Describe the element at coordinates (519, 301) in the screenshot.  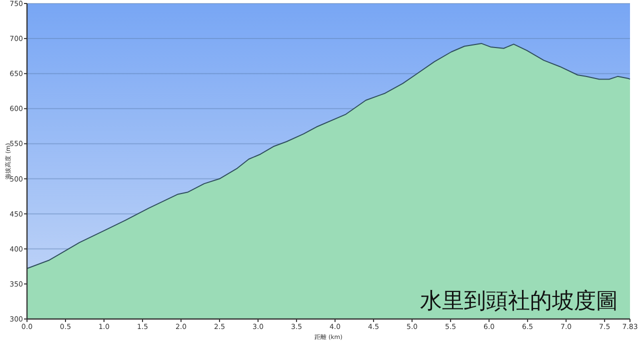
I see `text: 水里到頭社的坡度圖` at that location.